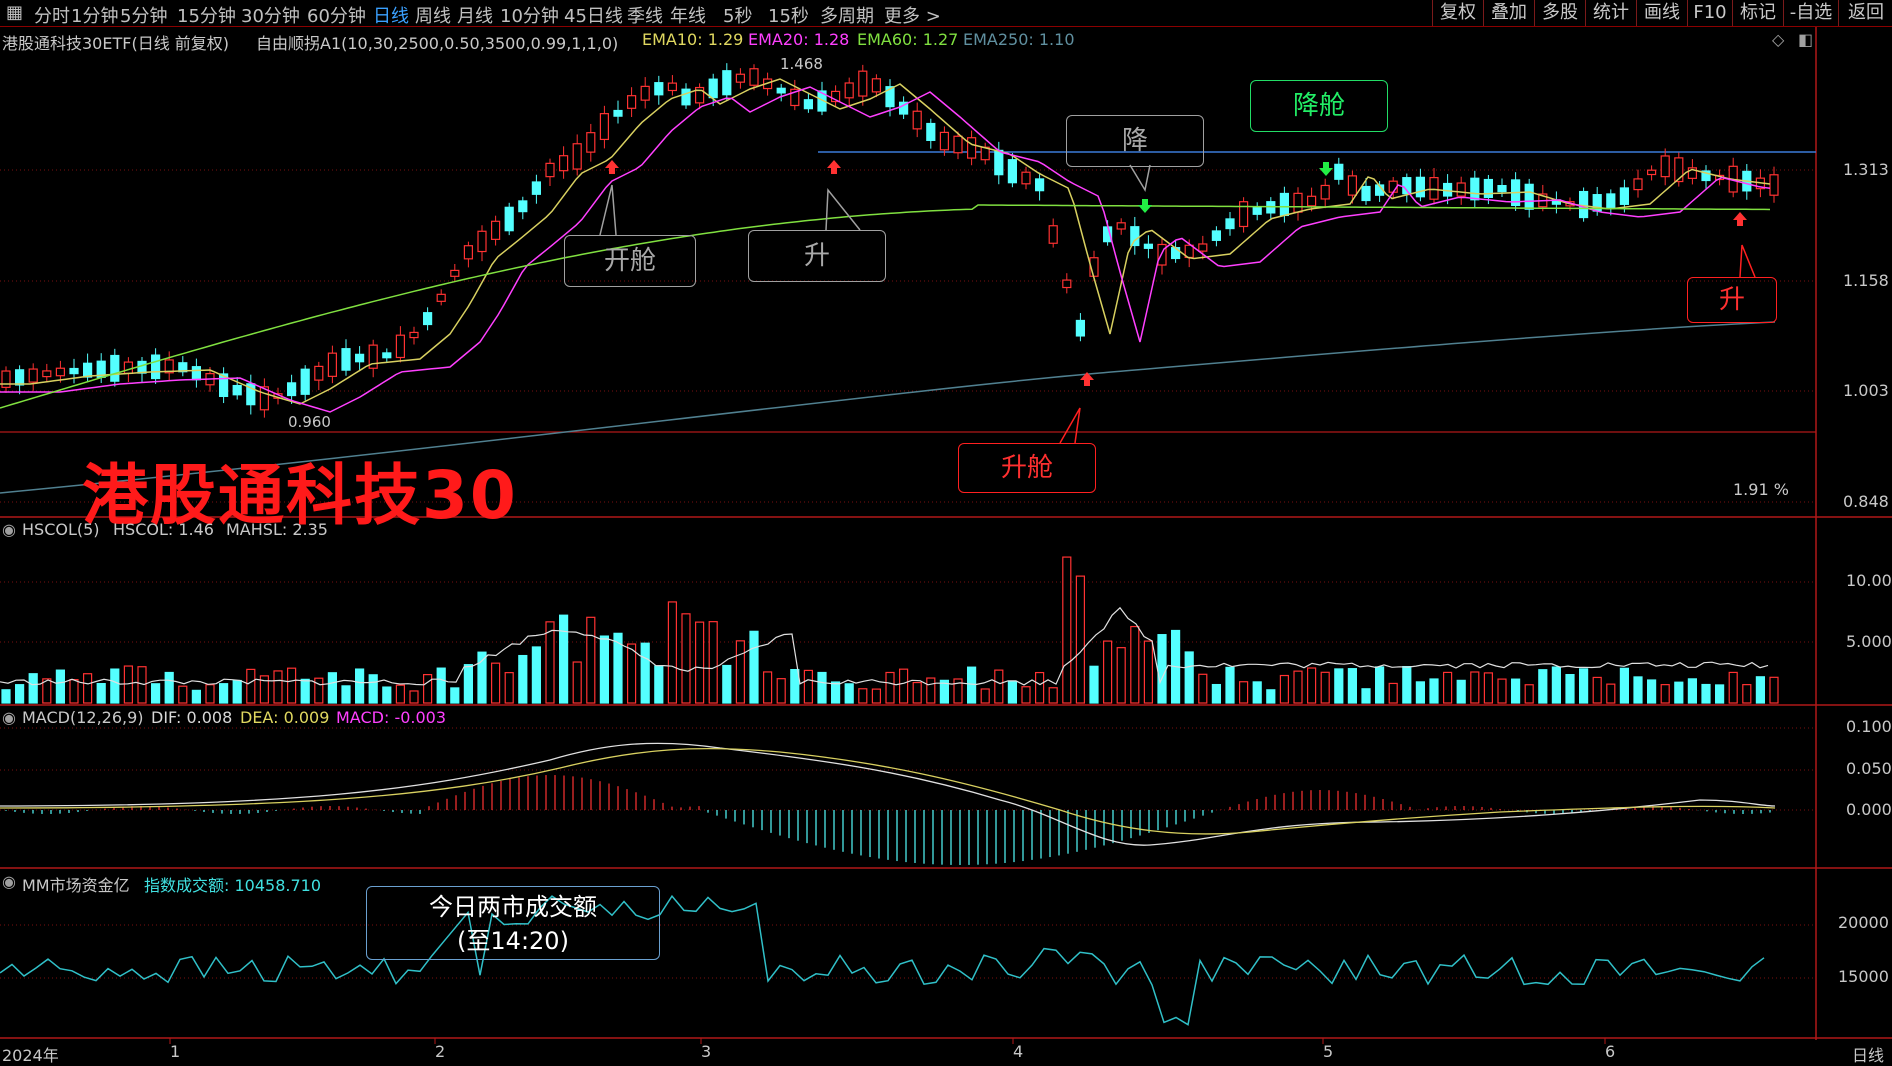  I want to click on period-tab-yearly: 年线, so click(688, 16).